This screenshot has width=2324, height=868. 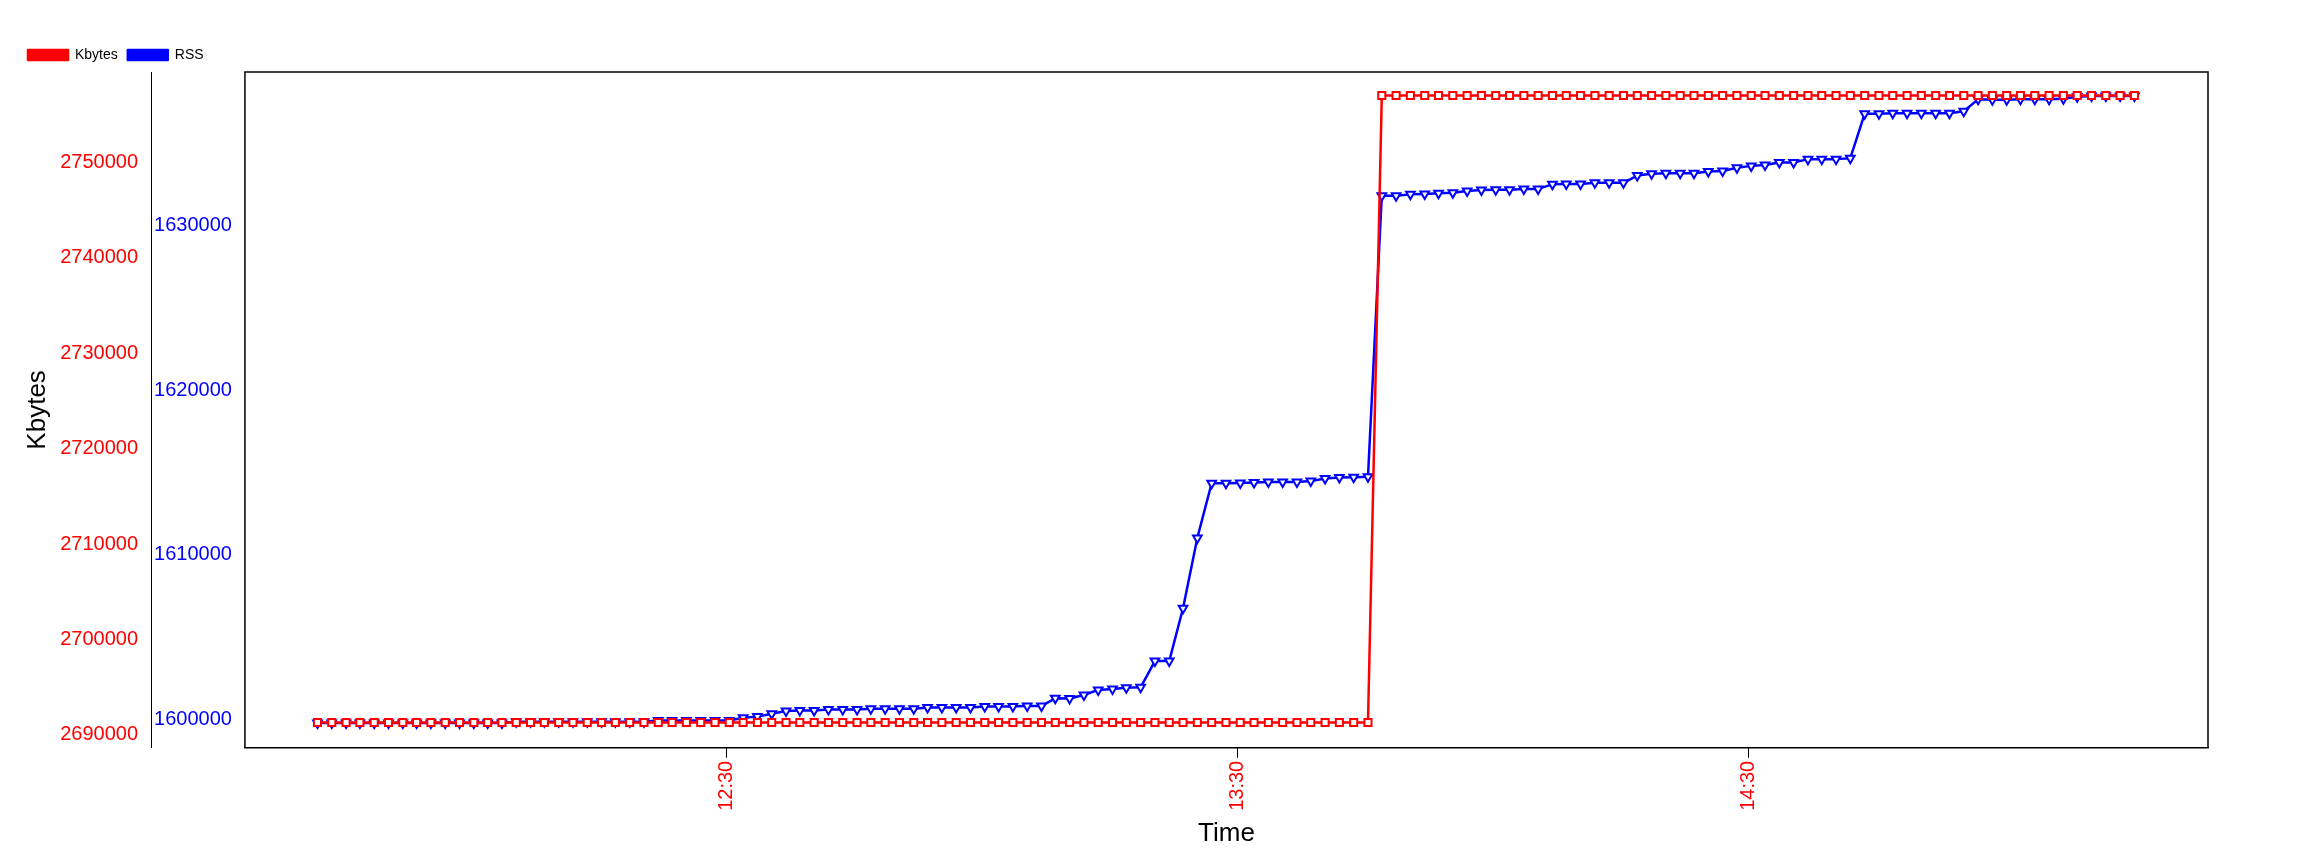 What do you see at coordinates (189, 53) in the screenshot?
I see `legend-label: RSS` at bounding box center [189, 53].